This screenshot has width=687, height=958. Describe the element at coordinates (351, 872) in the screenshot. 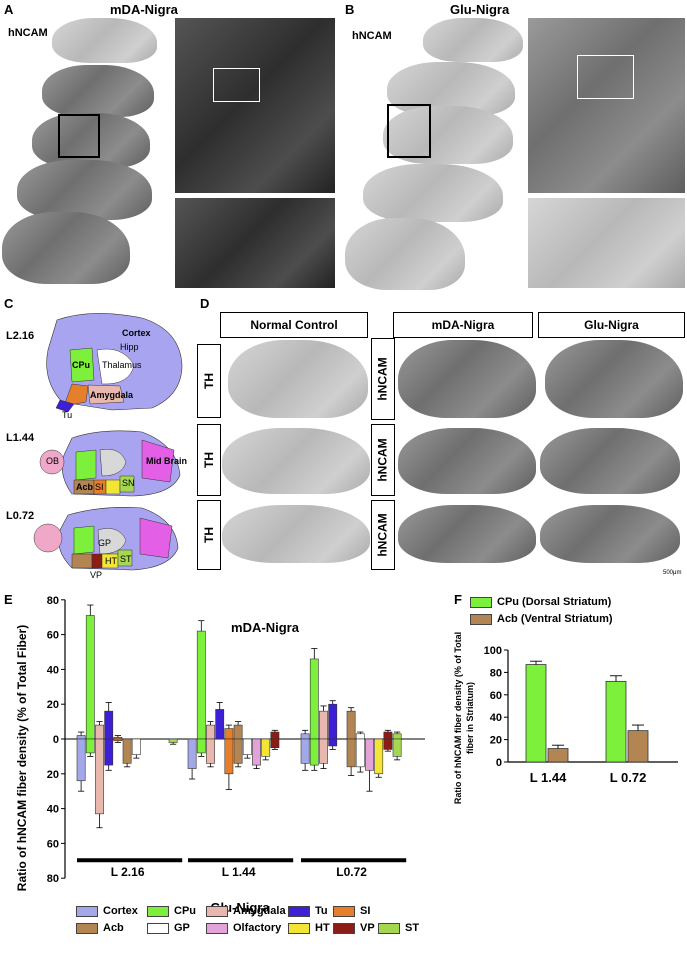

I see `chart-e-group-label: L0.72` at that location.